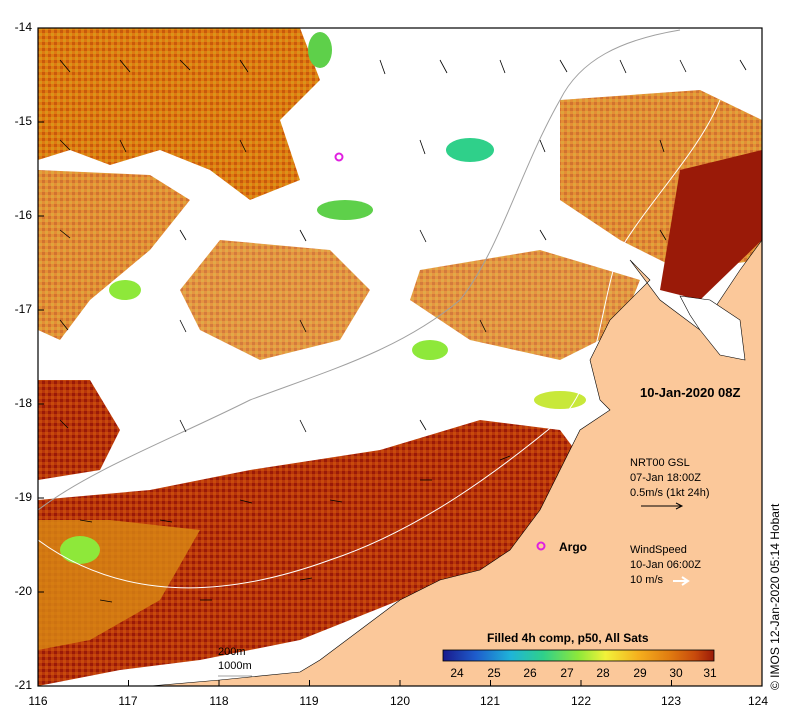 The width and height of the screenshot is (799, 728). I want to click on gsl-legend-line-2: 07-Jan 18:00Z, so click(665, 478).